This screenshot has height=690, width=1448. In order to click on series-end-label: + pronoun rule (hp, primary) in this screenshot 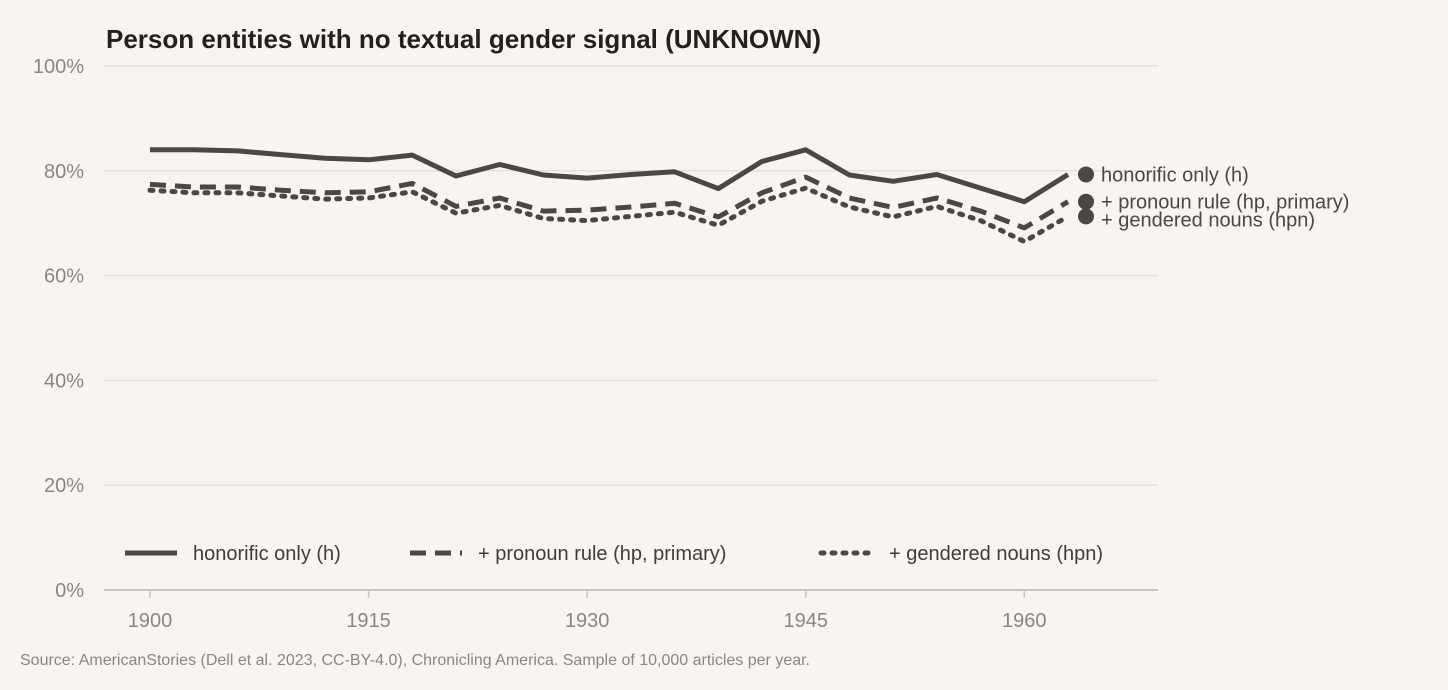, I will do `click(1225, 203)`.